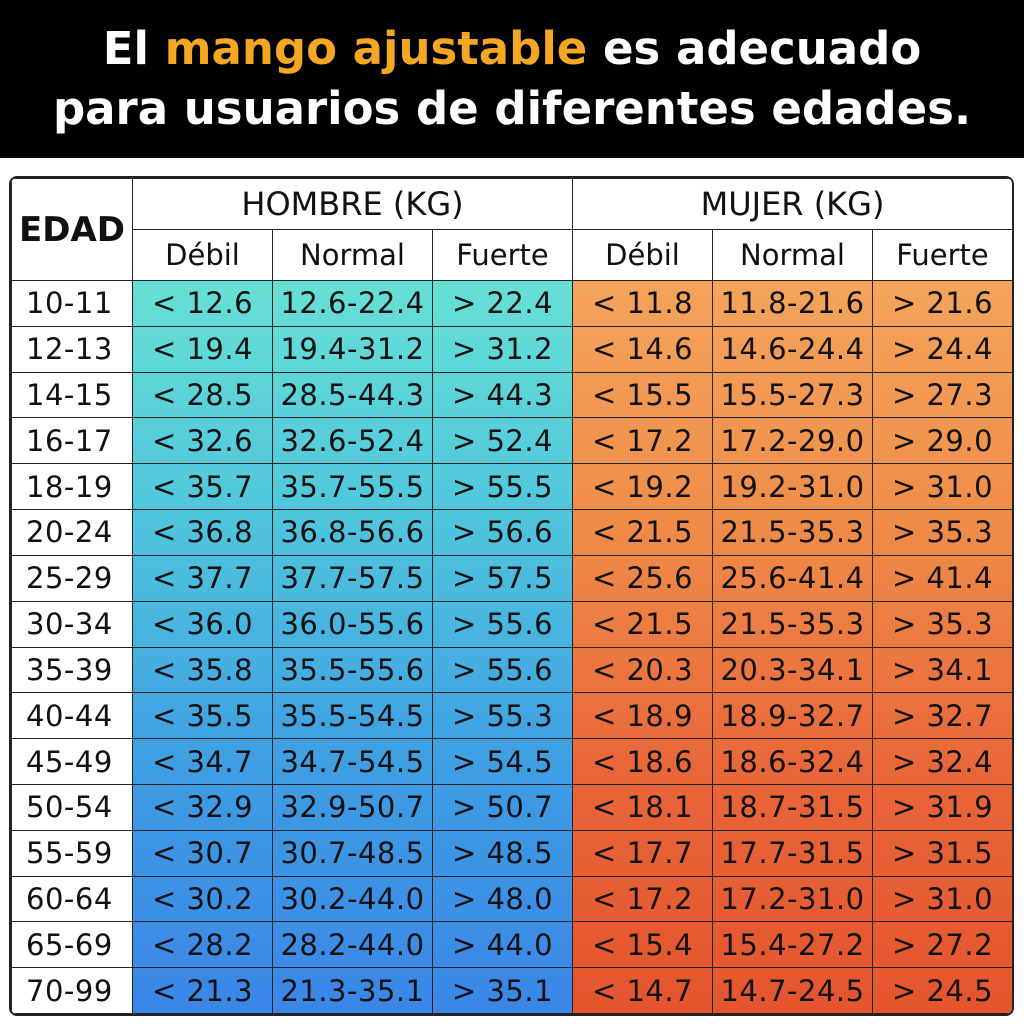  I want to click on women-normal-cell: 18.9-32.7, so click(793, 716).